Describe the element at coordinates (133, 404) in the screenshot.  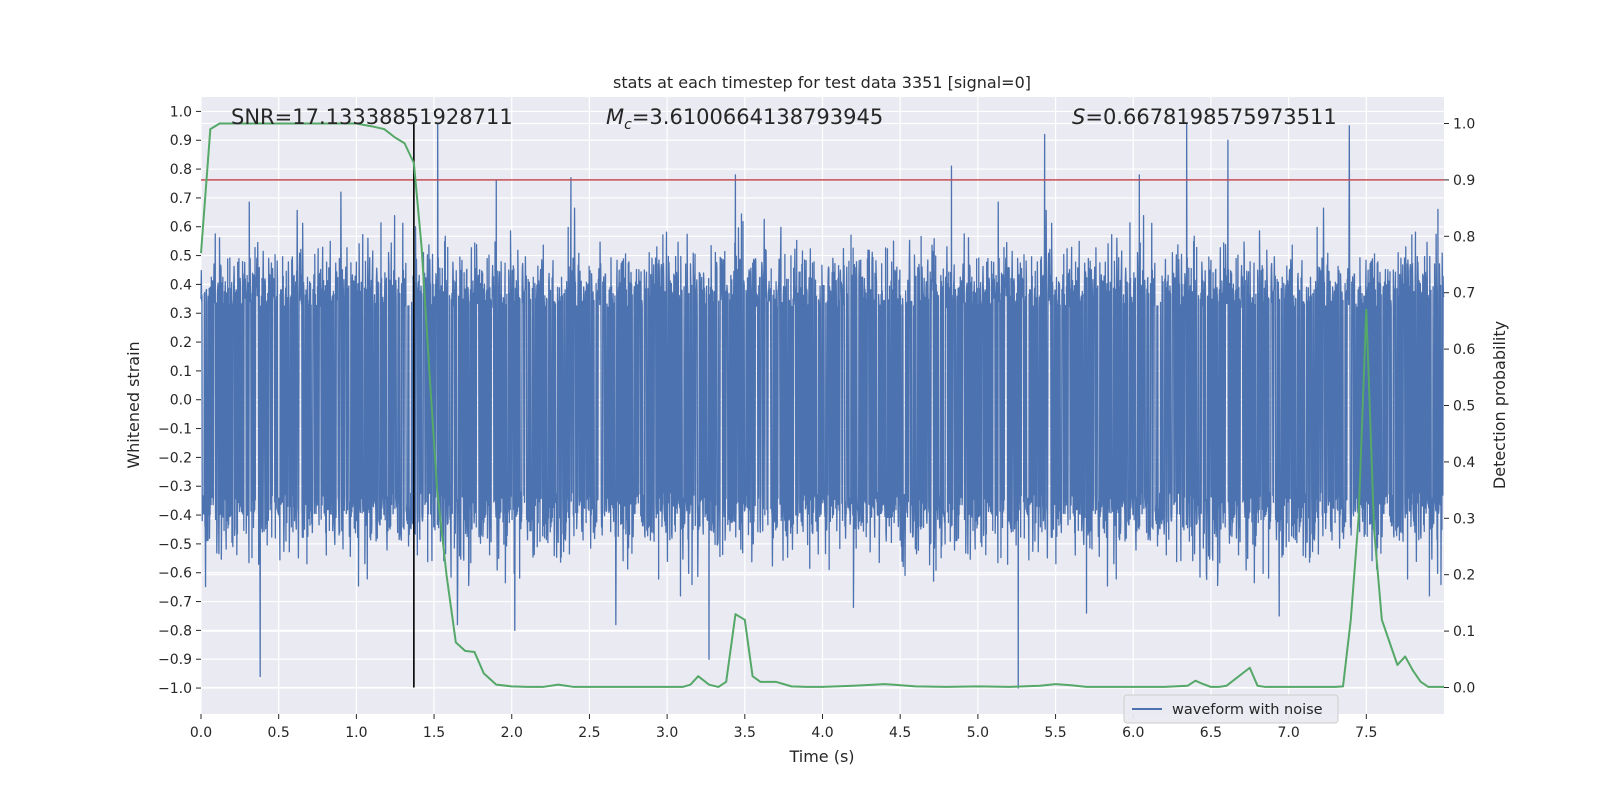
I see `y-left-axis-label: Whitened strain` at that location.